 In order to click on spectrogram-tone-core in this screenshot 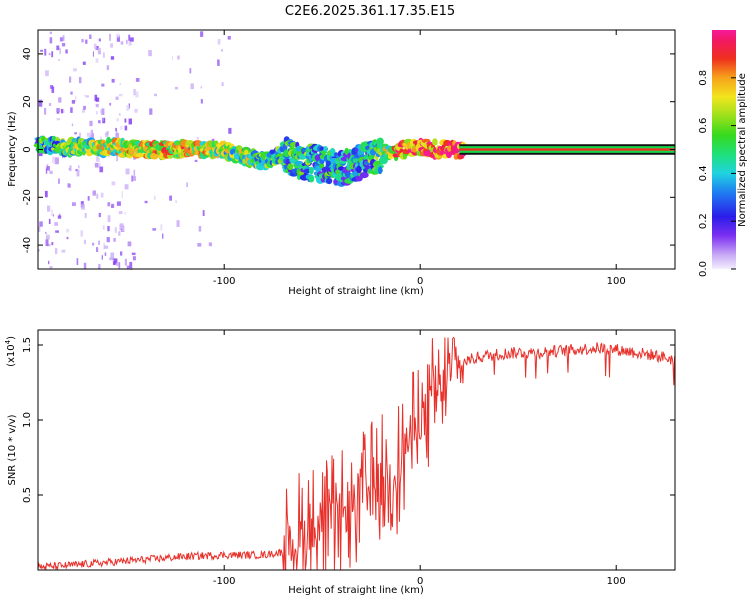, I will do `click(567, 149)`.